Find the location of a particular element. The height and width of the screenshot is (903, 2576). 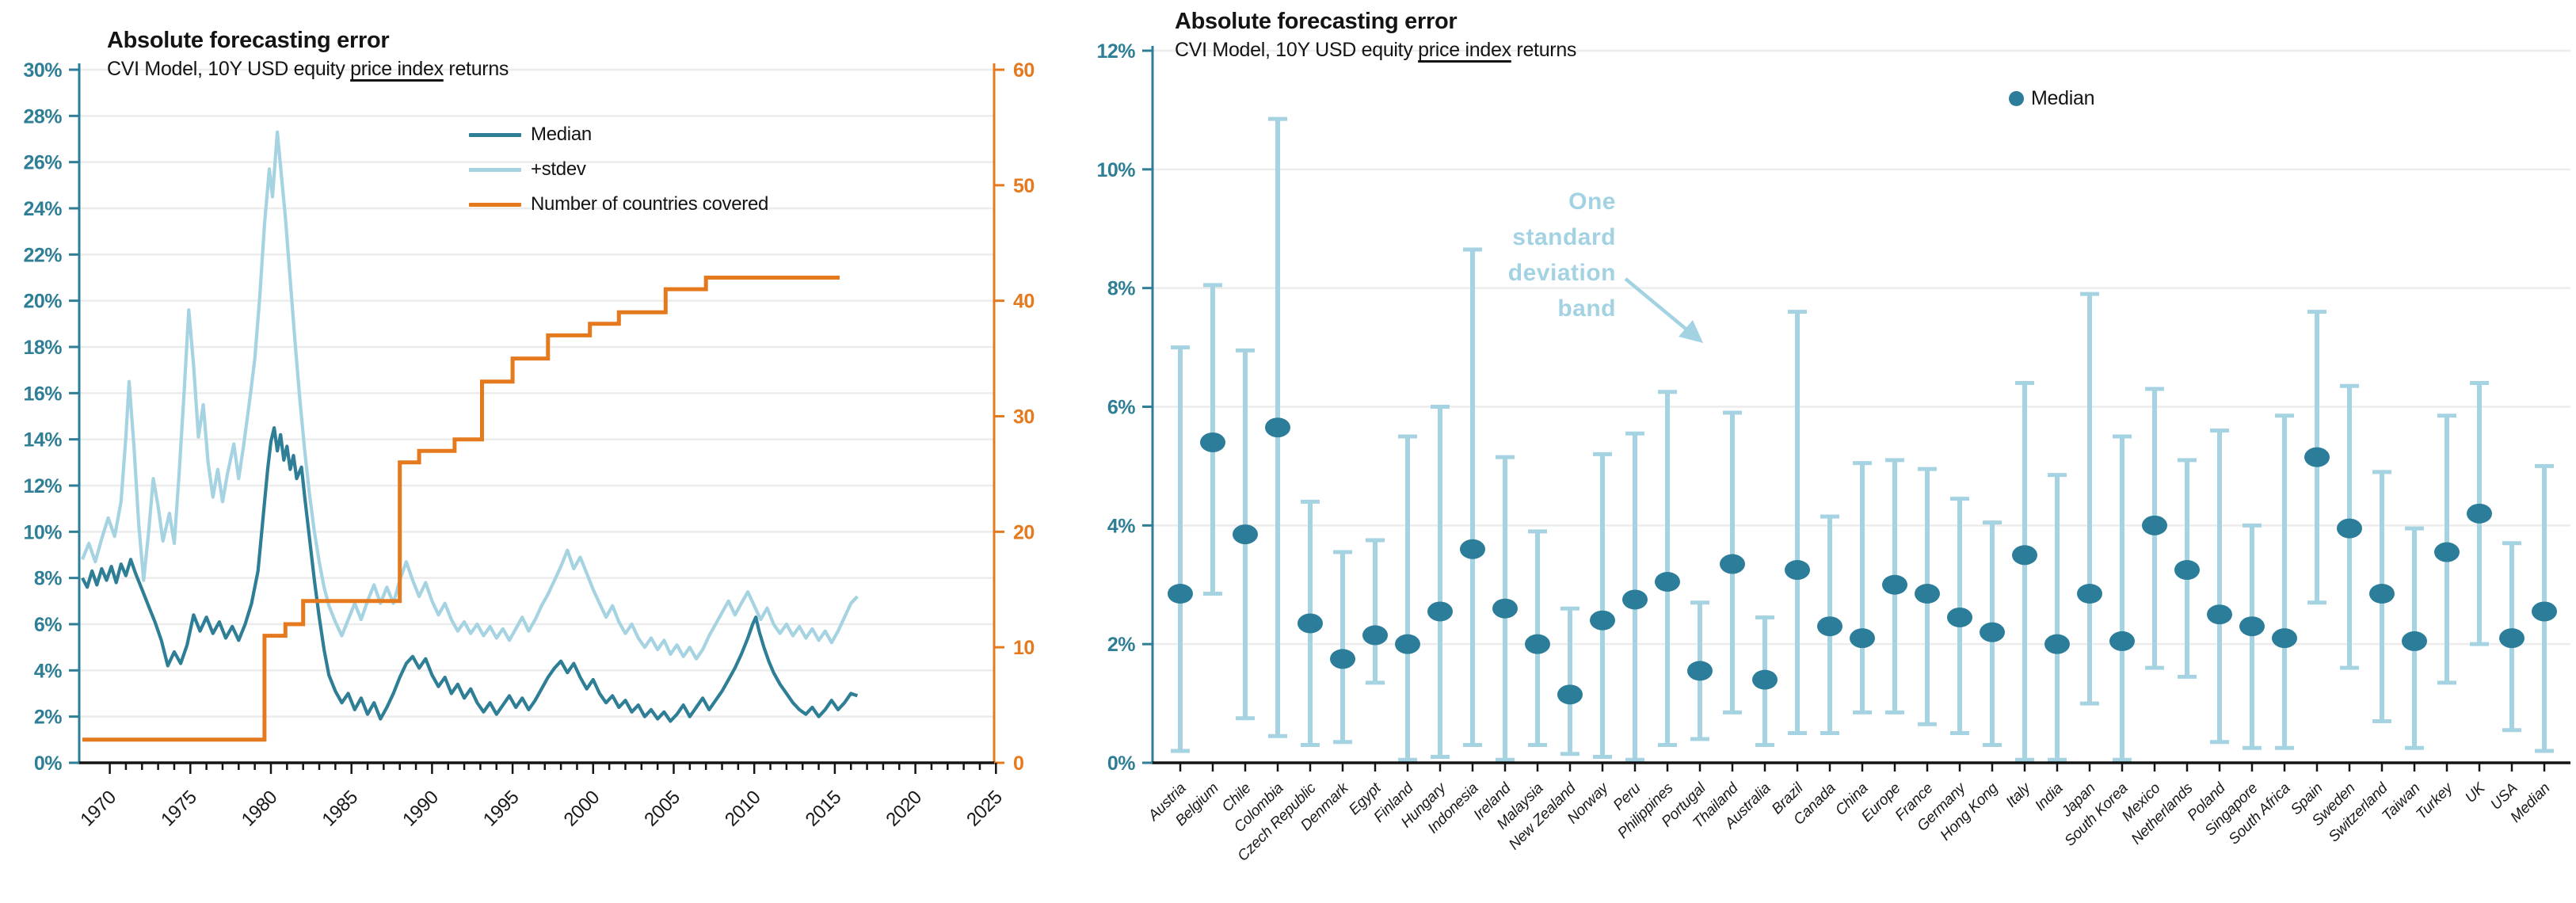

annotation-line: One is located at coordinates (1592, 202).